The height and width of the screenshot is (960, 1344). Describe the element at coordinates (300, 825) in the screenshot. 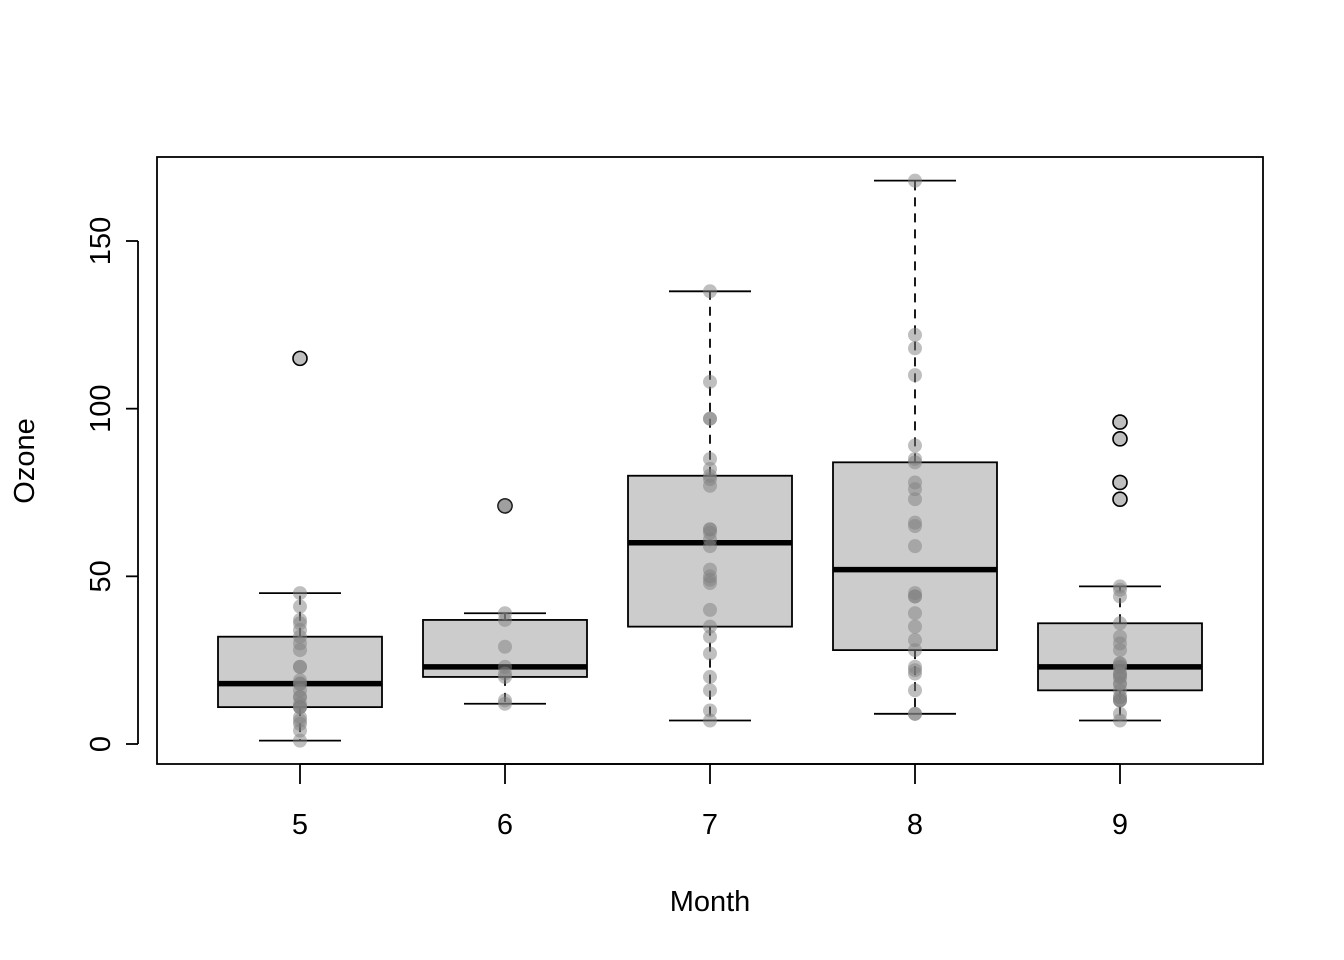

I see `x-tick-label: 5` at that location.